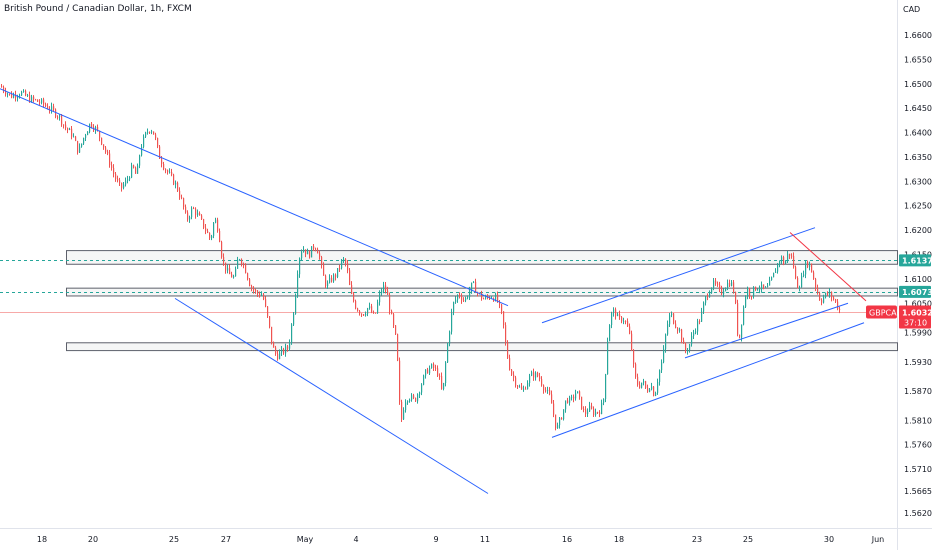  Describe the element at coordinates (918, 59) in the screenshot. I see `price-tick-label: 1.65500` at that location.